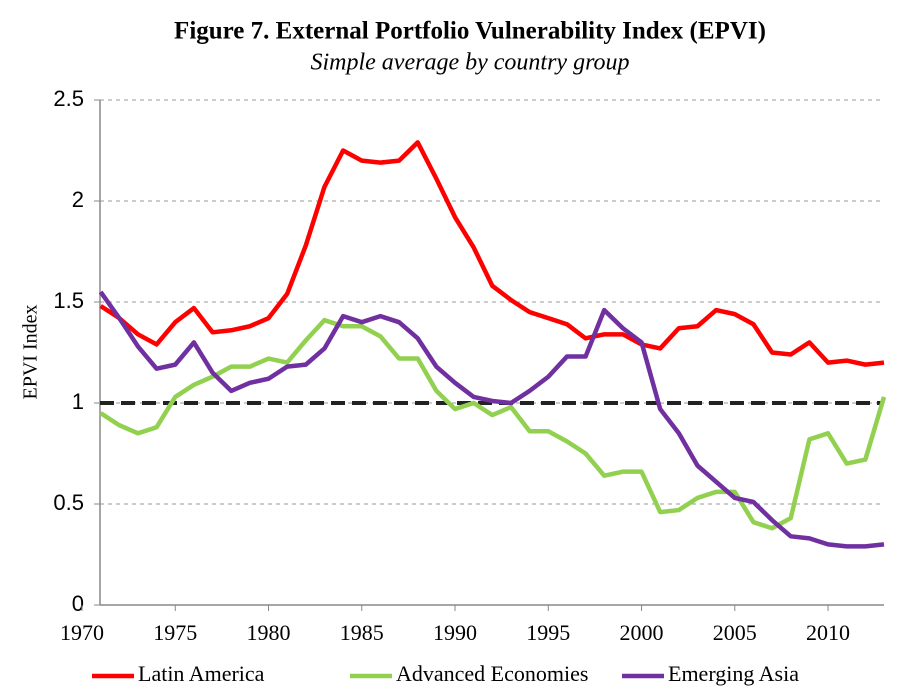 This screenshot has height=693, width=920. I want to click on chart-subtitle: Simple average by country group, so click(469, 63).